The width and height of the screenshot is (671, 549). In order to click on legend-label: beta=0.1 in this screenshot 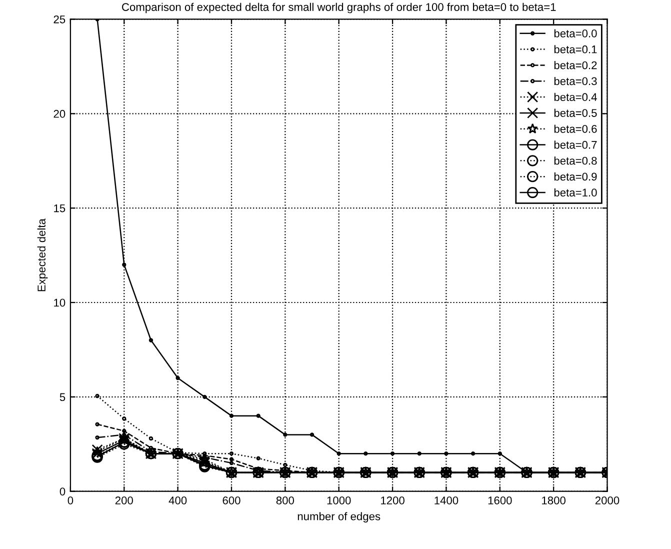, I will do `click(575, 49)`.